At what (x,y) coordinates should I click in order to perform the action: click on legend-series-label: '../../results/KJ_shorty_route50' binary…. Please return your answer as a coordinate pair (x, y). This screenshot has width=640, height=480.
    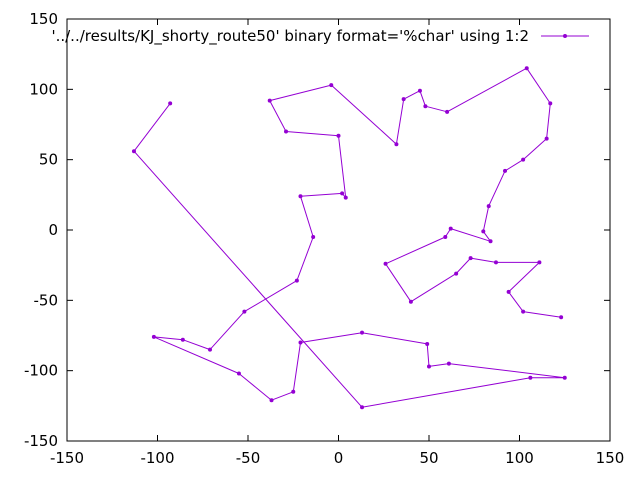
    Looking at the image, I should click on (290, 36).